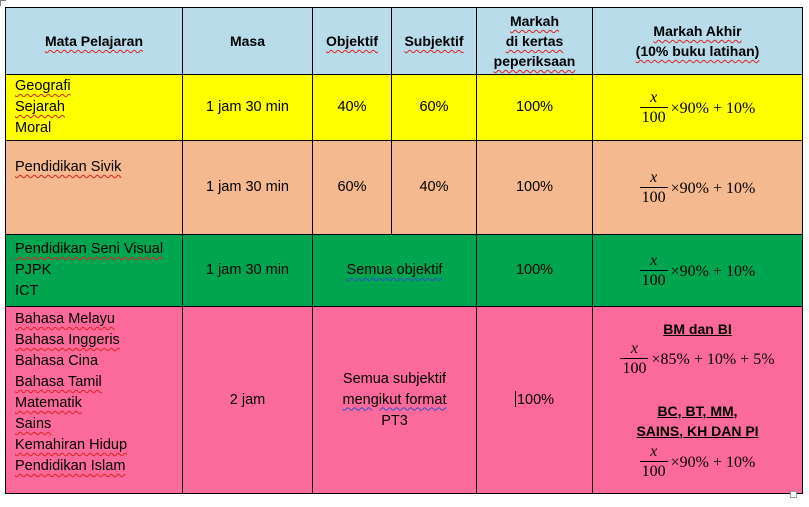 This screenshot has height=507, width=809. I want to click on subjects-cell: Geografi Sejarah Moral, so click(94, 107).